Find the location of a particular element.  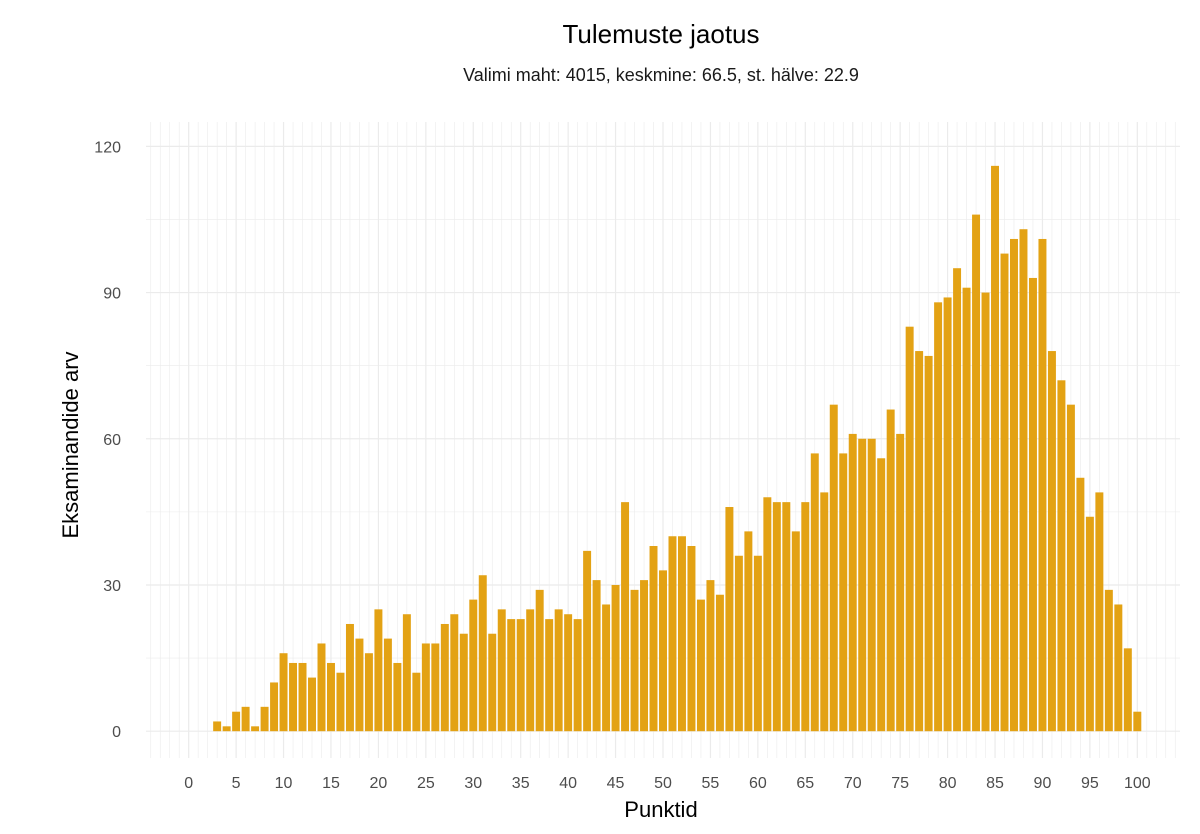

x-tick-label: 65 is located at coordinates (805, 783).